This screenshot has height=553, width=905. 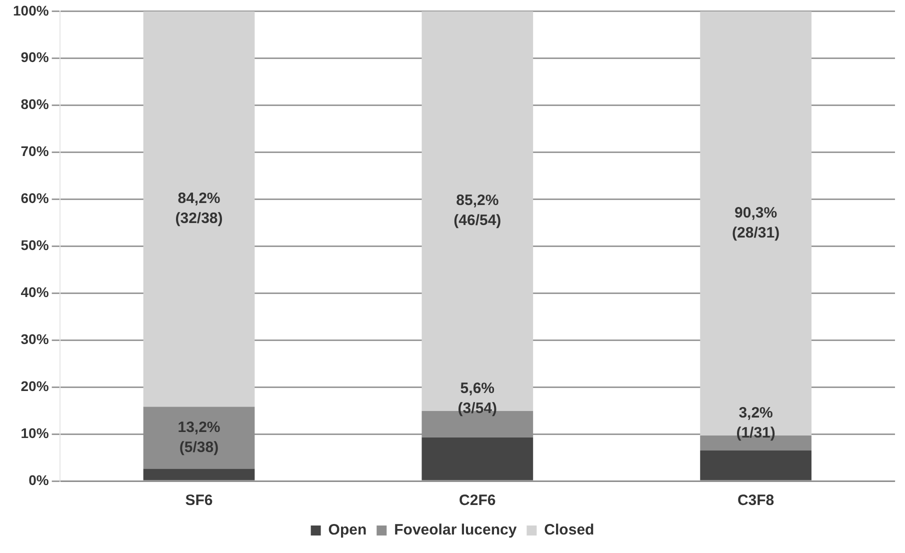 What do you see at coordinates (347, 530) in the screenshot?
I see `legend-label: Open` at bounding box center [347, 530].